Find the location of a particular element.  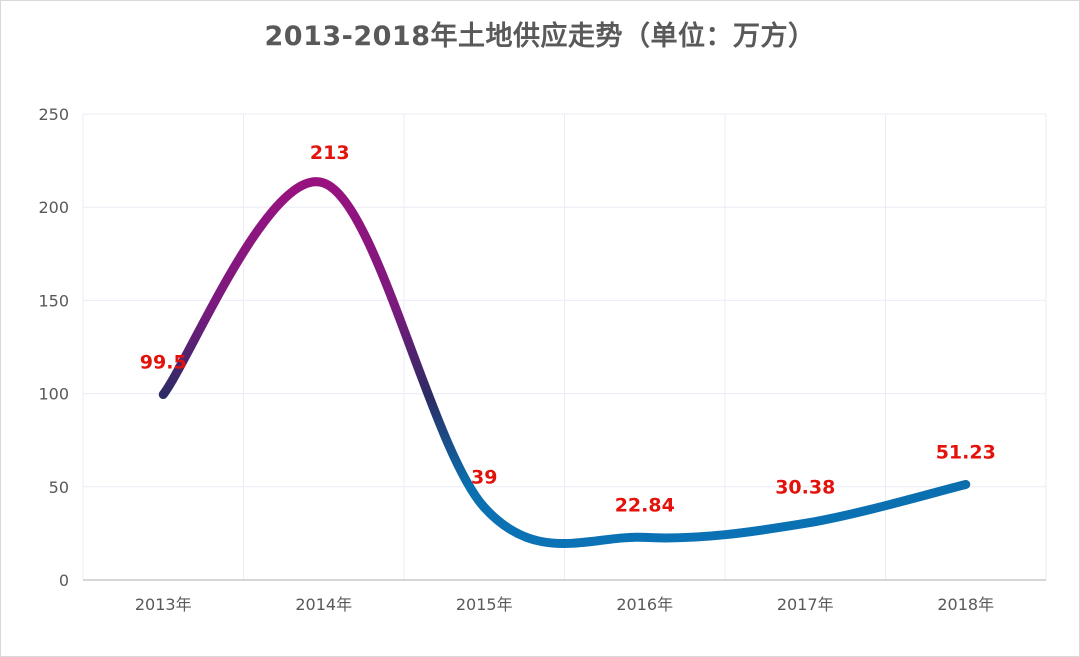

x-tick-label: 2015年 is located at coordinates (484, 604).